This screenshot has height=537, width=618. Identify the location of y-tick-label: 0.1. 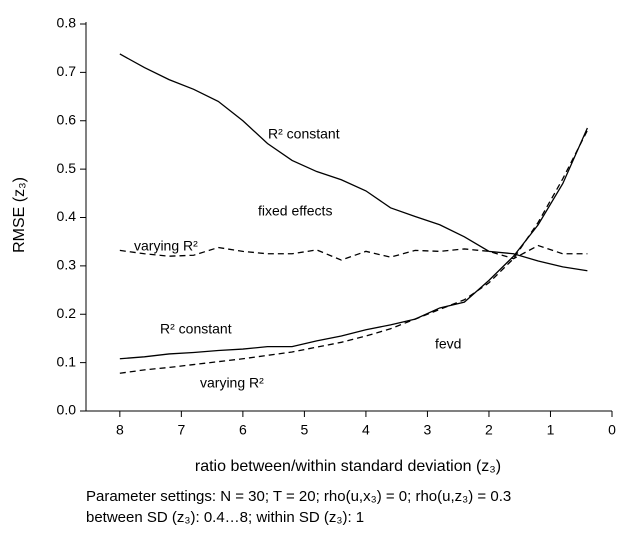
(67, 361).